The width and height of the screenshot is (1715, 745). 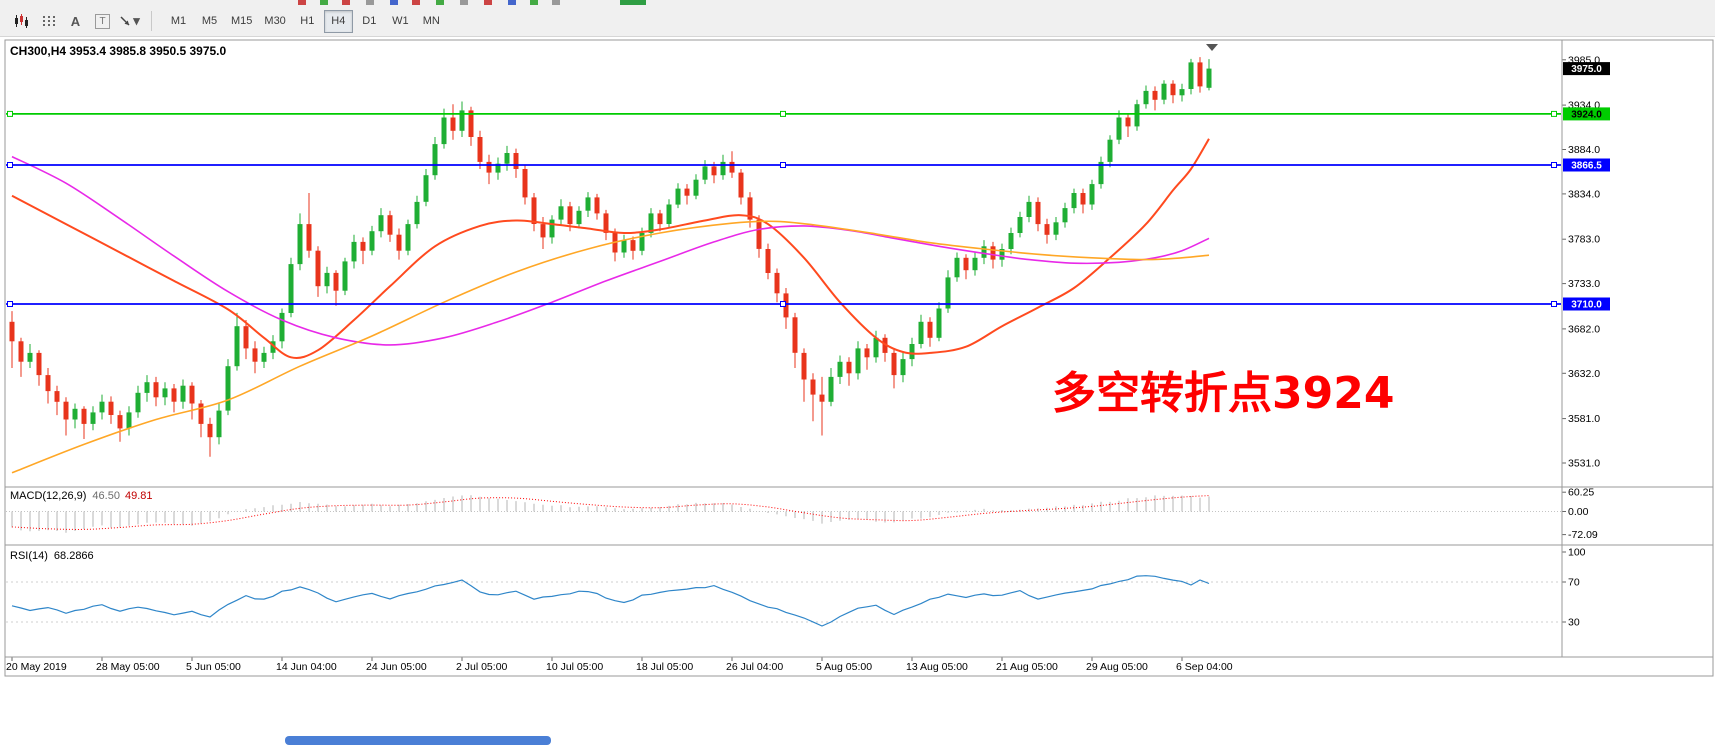 I want to click on macd-signal-value: 49.81, so click(x=138, y=496).